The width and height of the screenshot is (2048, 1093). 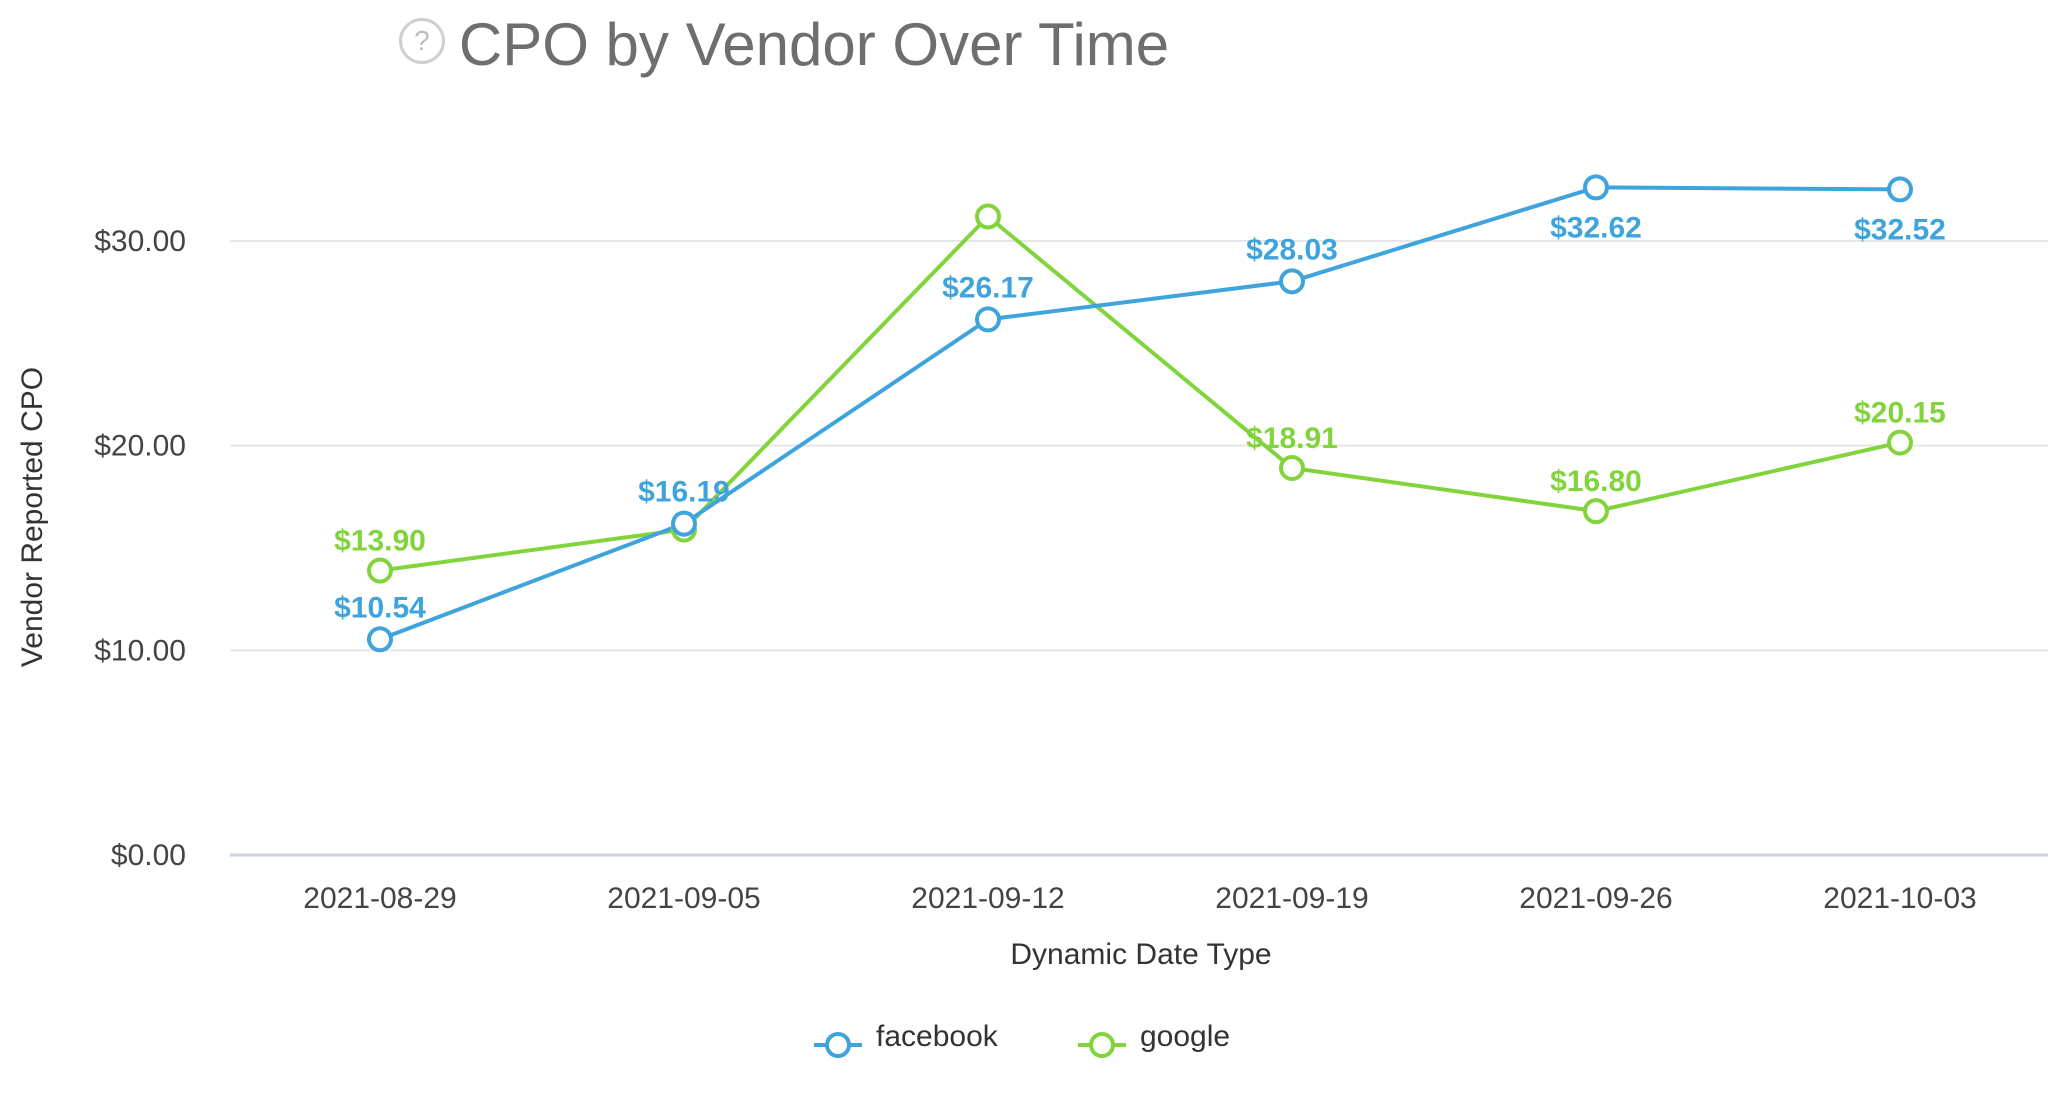 What do you see at coordinates (1292, 249) in the screenshot?
I see `data-label-facebook: $28.03` at bounding box center [1292, 249].